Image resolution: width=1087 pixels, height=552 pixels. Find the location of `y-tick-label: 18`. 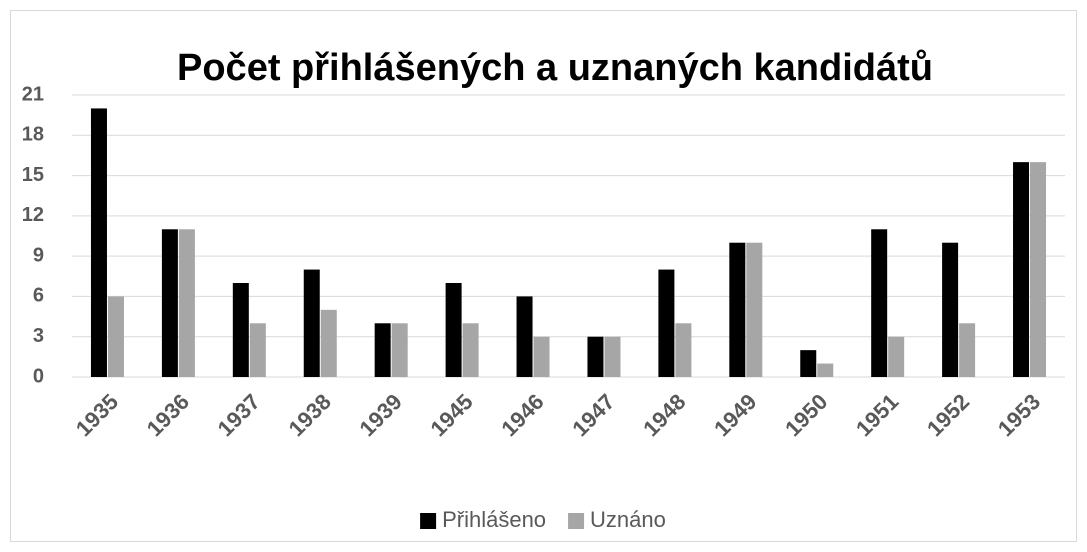

y-tick-label: 18 is located at coordinates (33, 135).